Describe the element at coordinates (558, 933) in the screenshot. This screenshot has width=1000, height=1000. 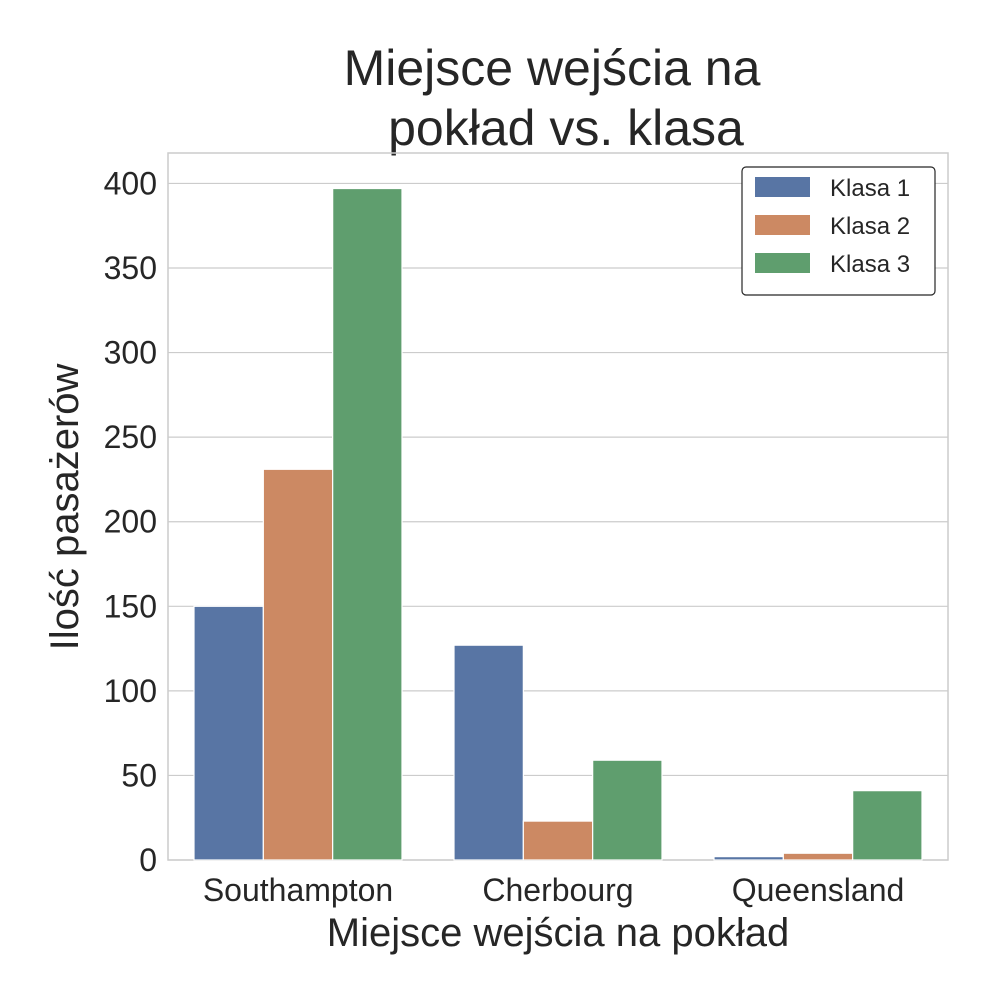
I see `x-axis-label: Miejsce wejścia na pokład` at that location.